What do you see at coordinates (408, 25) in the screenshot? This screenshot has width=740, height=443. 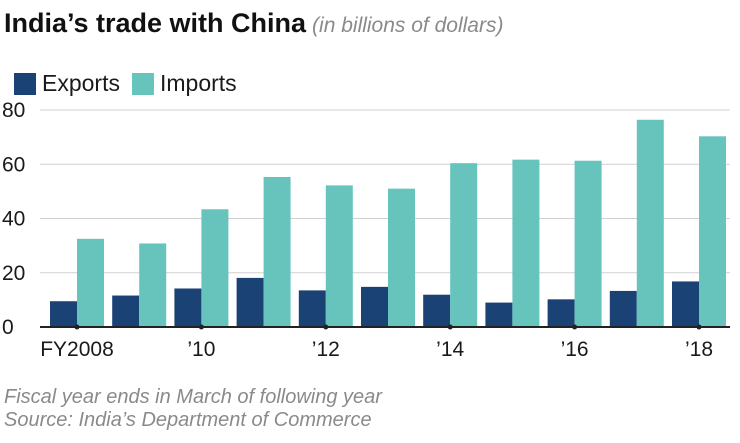 I see `chart-subtitle: (in billions of dollars)` at bounding box center [408, 25].